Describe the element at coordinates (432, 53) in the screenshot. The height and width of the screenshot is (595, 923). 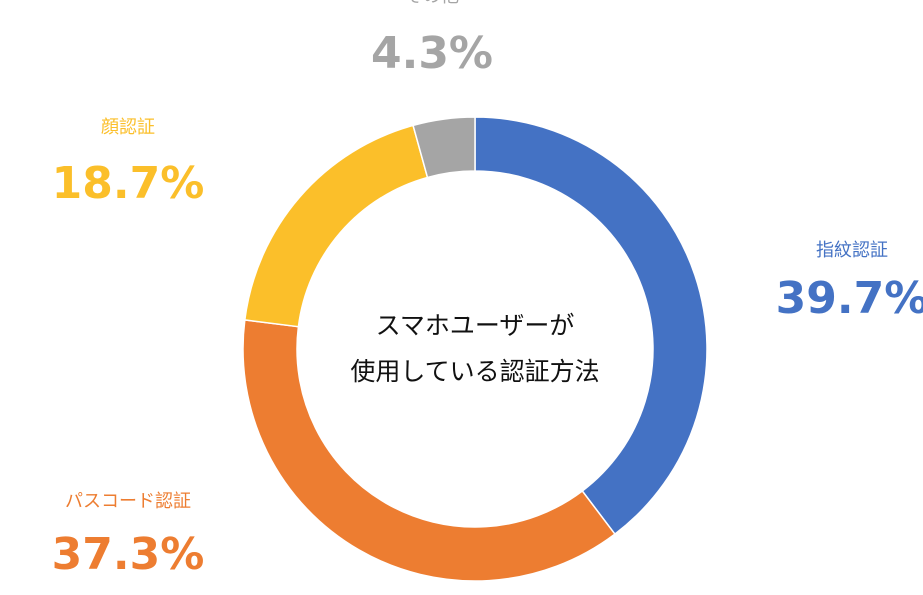
I see `value-label: 4.3%` at that location.